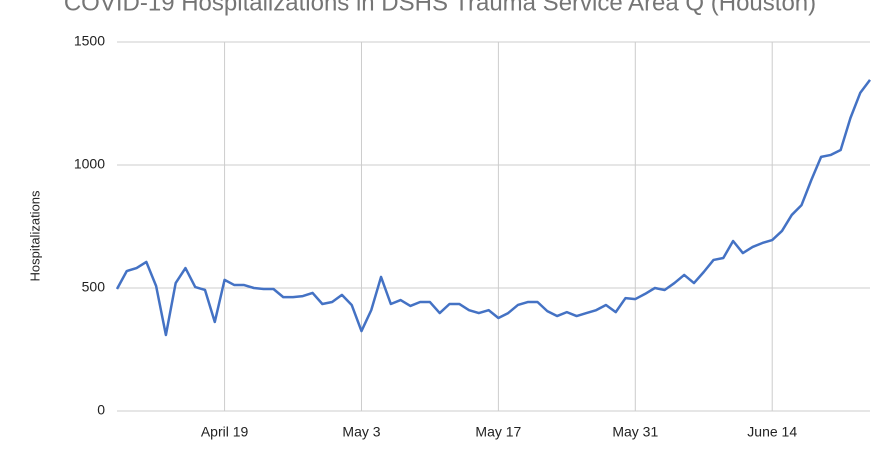 The height and width of the screenshot is (470, 896). What do you see at coordinates (498, 432) in the screenshot?
I see `x-tick-label: May 17` at bounding box center [498, 432].